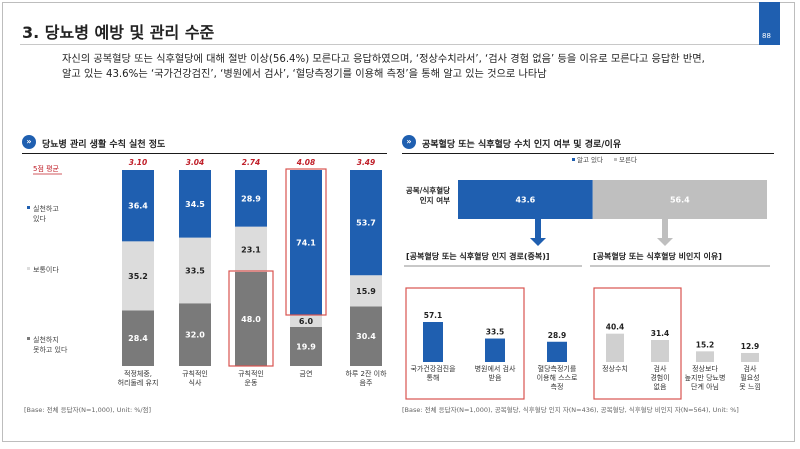 The height and width of the screenshot is (449, 800). What do you see at coordinates (495, 373) in the screenshot?
I see `category-label: 병원에서 검사 받음` at bounding box center [495, 373].